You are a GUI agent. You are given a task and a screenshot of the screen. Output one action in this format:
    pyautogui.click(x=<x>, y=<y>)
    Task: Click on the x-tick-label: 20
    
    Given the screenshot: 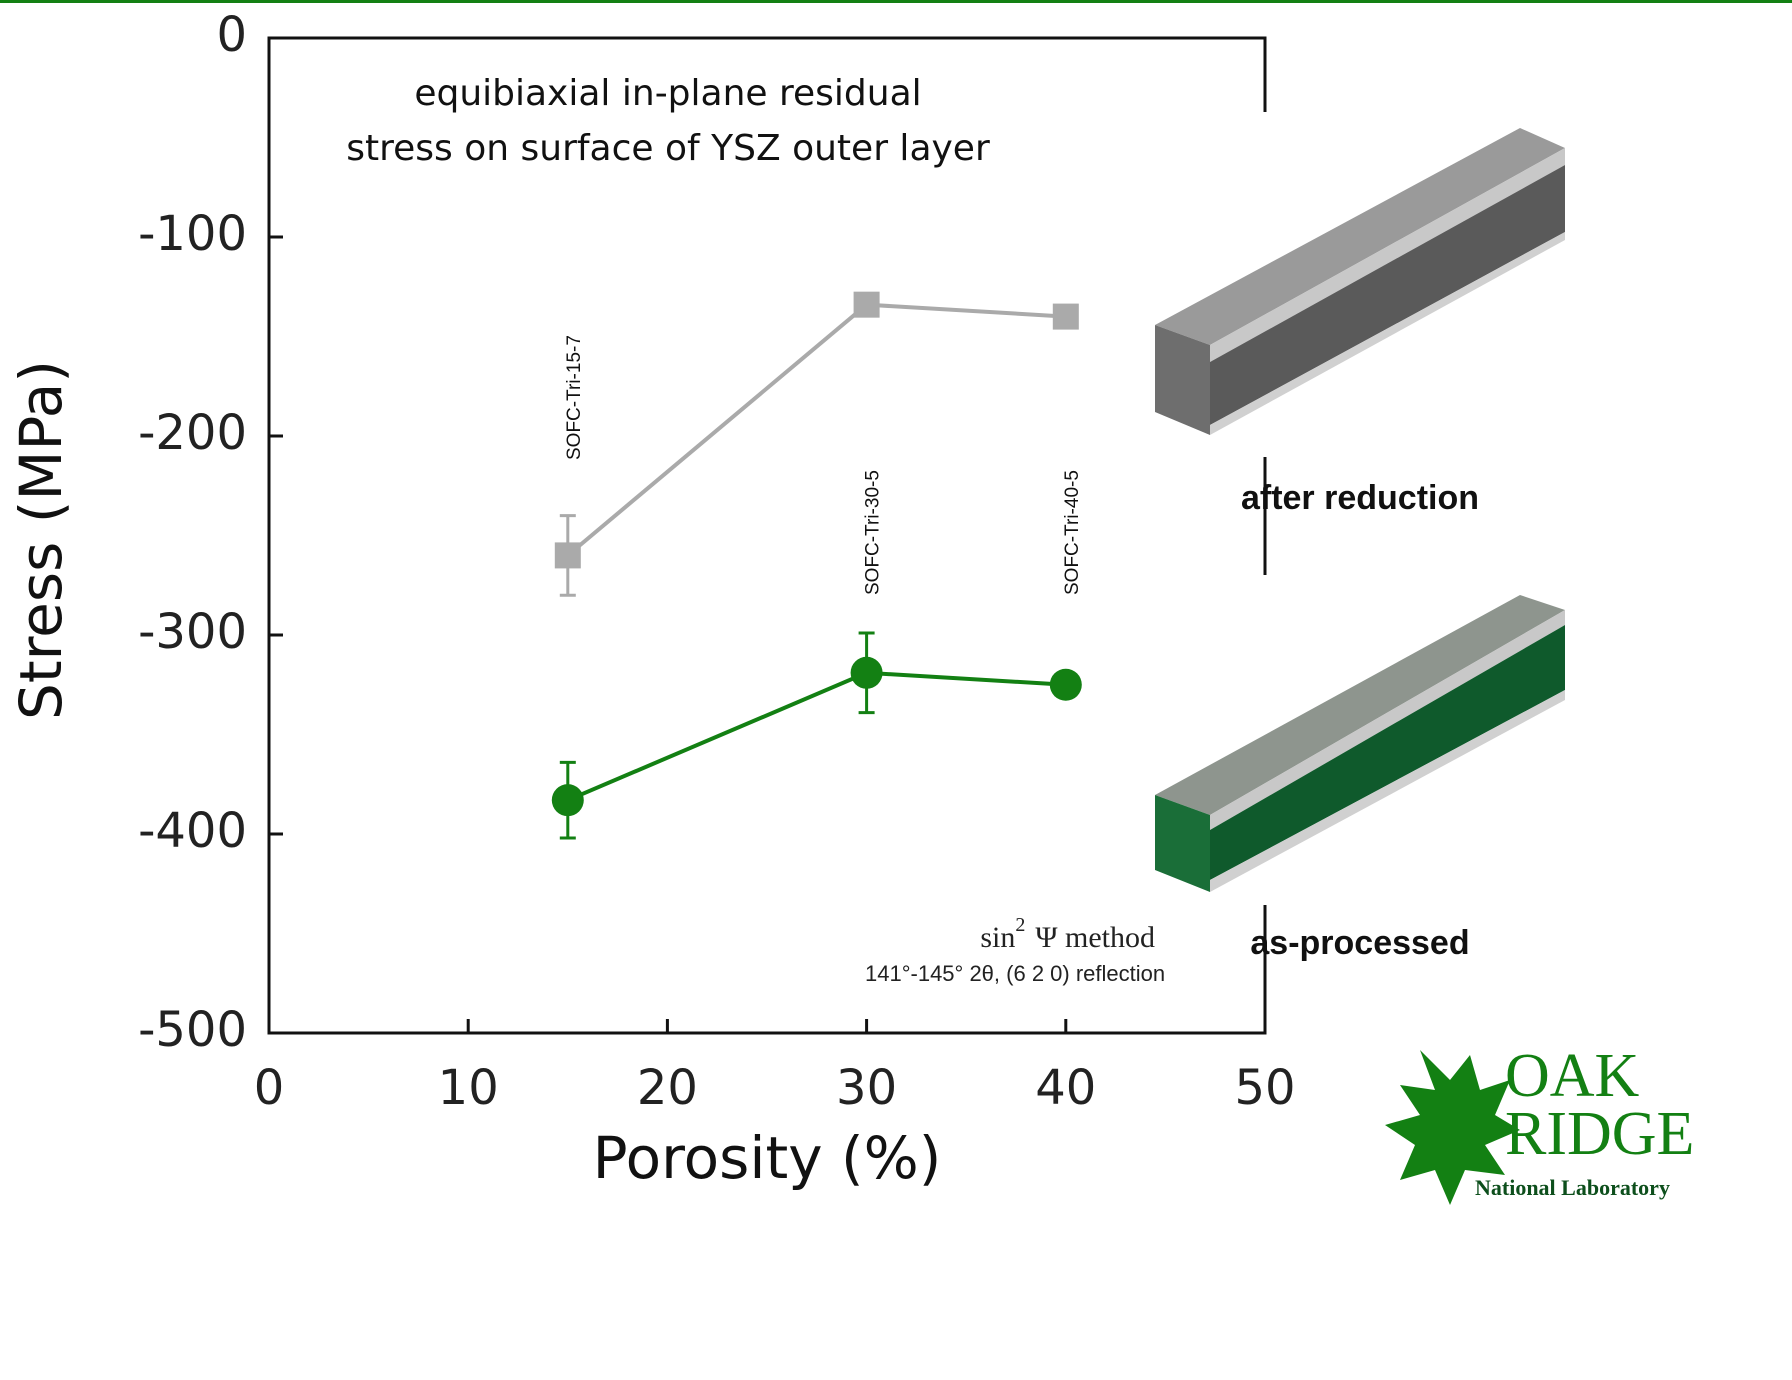 What is the action you would take?
    pyautogui.click(x=667, y=1088)
    